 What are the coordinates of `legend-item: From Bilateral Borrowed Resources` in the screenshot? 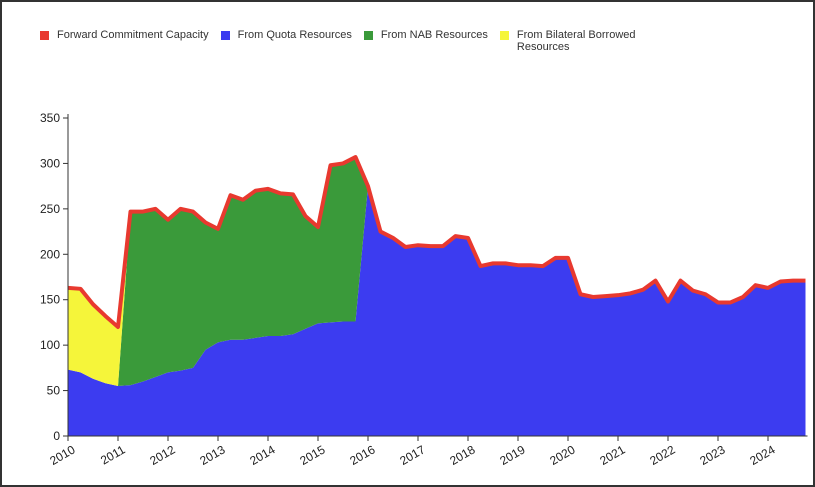 It's located at (578, 40).